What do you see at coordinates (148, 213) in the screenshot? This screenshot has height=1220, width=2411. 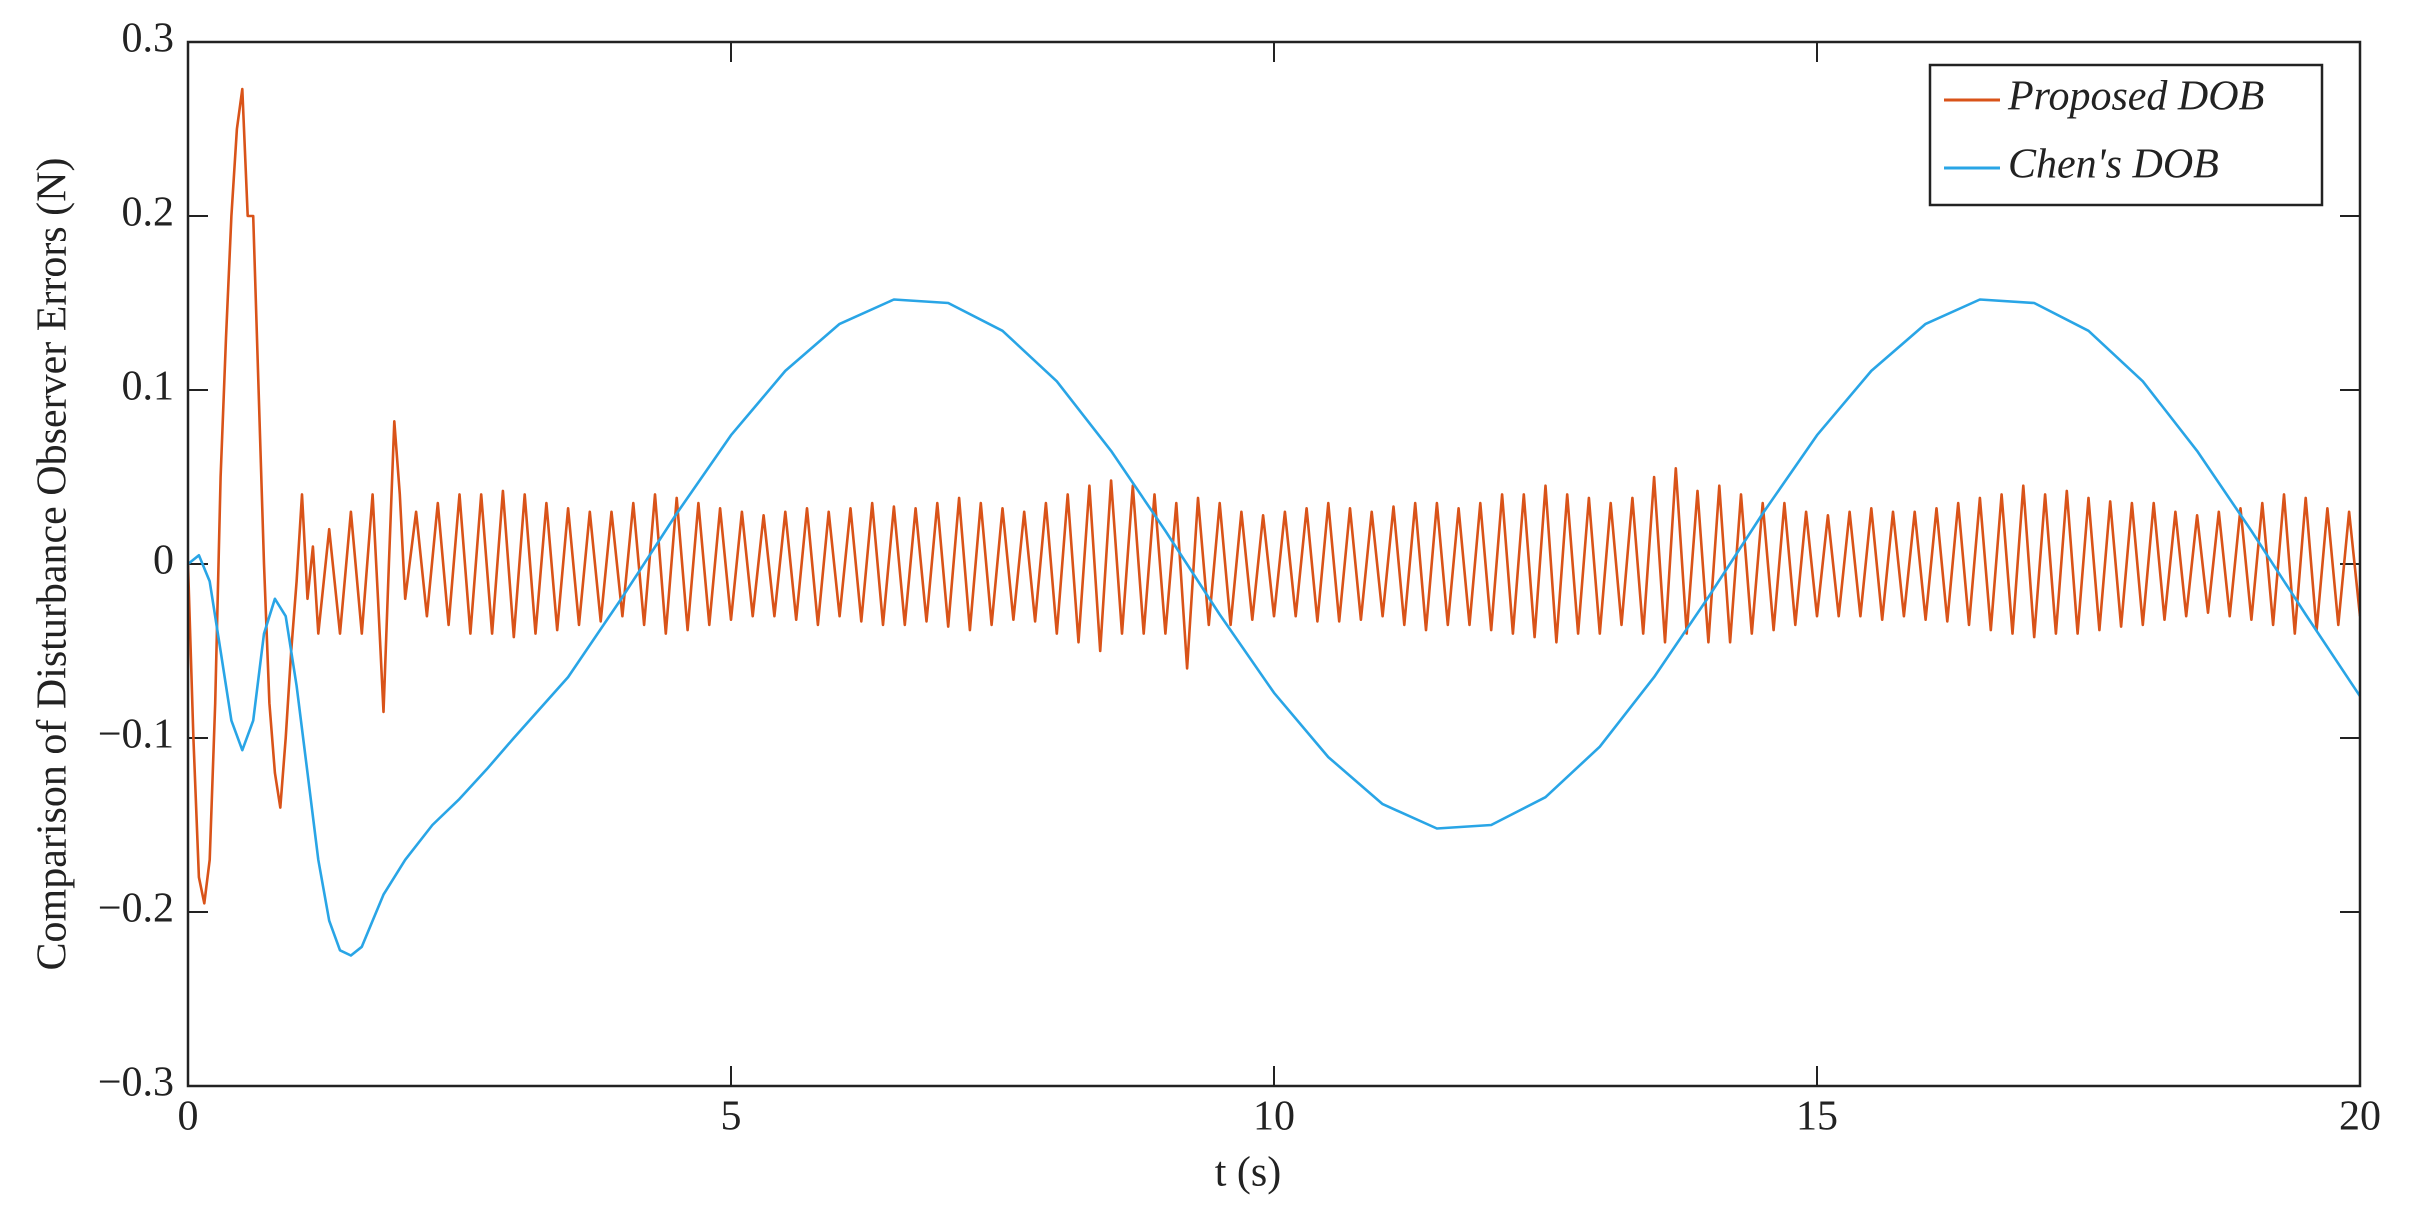 I see `y-tick-label: 0.2` at bounding box center [148, 213].